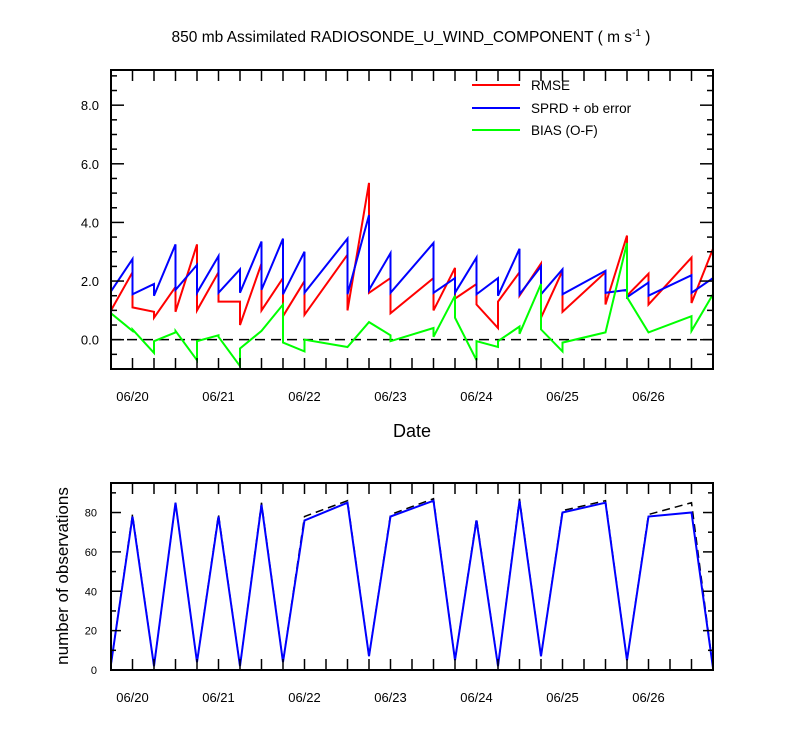 This screenshot has height=750, width=800. What do you see at coordinates (521, 85) in the screenshot?
I see `legend-item-rmse: RMSE` at bounding box center [521, 85].